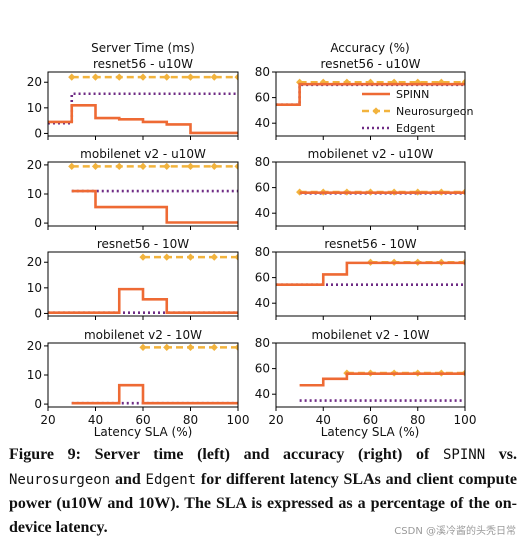 The height and width of the screenshot is (544, 528). I want to click on legend-label-edgent: Edgent, so click(416, 128).